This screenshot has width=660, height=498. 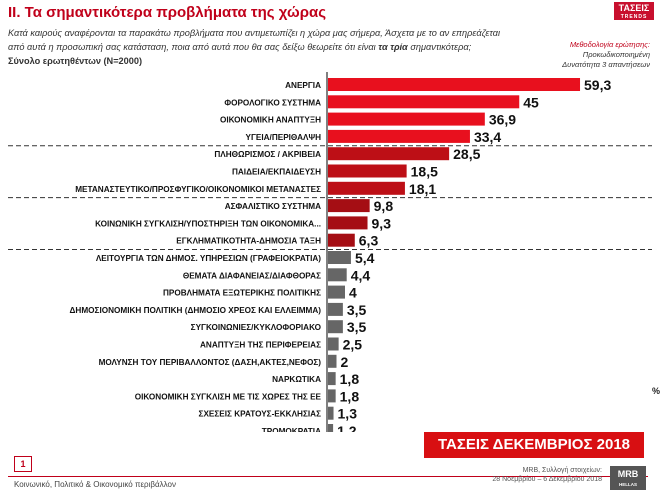 What do you see at coordinates (256, 327) in the screenshot?
I see `category-label: ΣΥΓΚΟΙΝΩΝΙΕΣ/ΚΥΚΛΟΦΟΡΙΑΚΟ` at bounding box center [256, 327].